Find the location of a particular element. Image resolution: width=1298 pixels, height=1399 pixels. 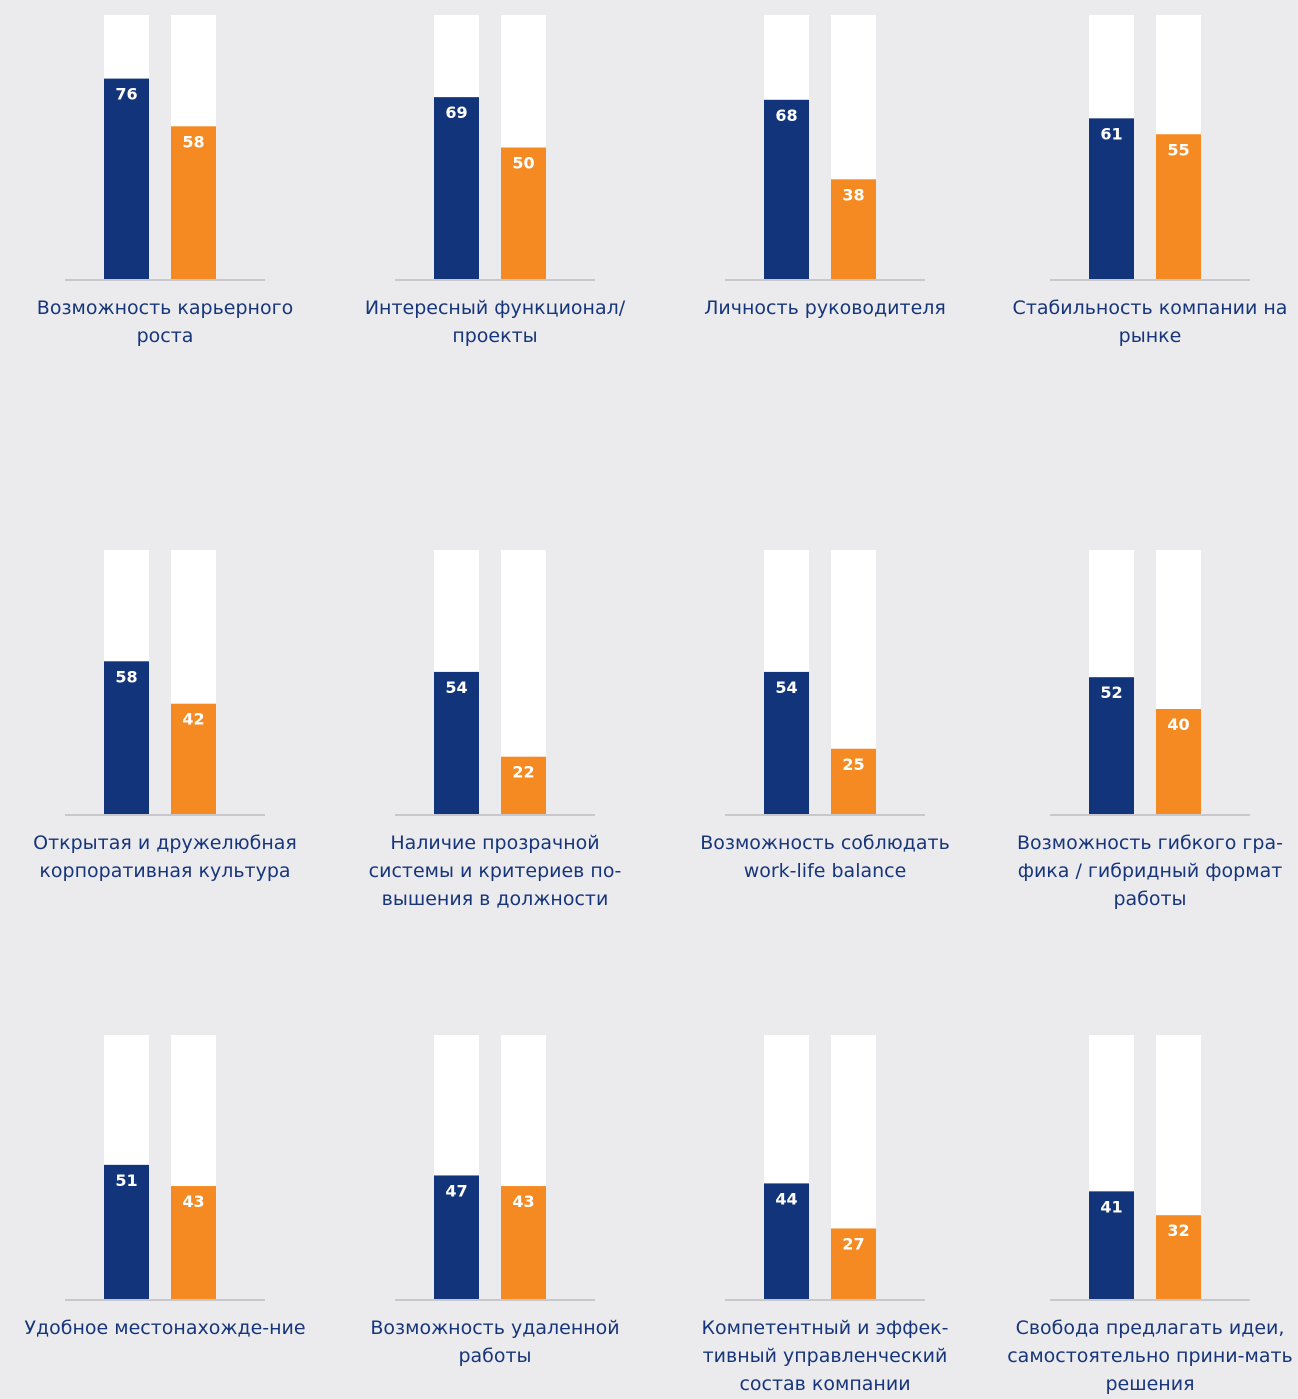

category-label: Возможность удаленной работы is located at coordinates (495, 1342).